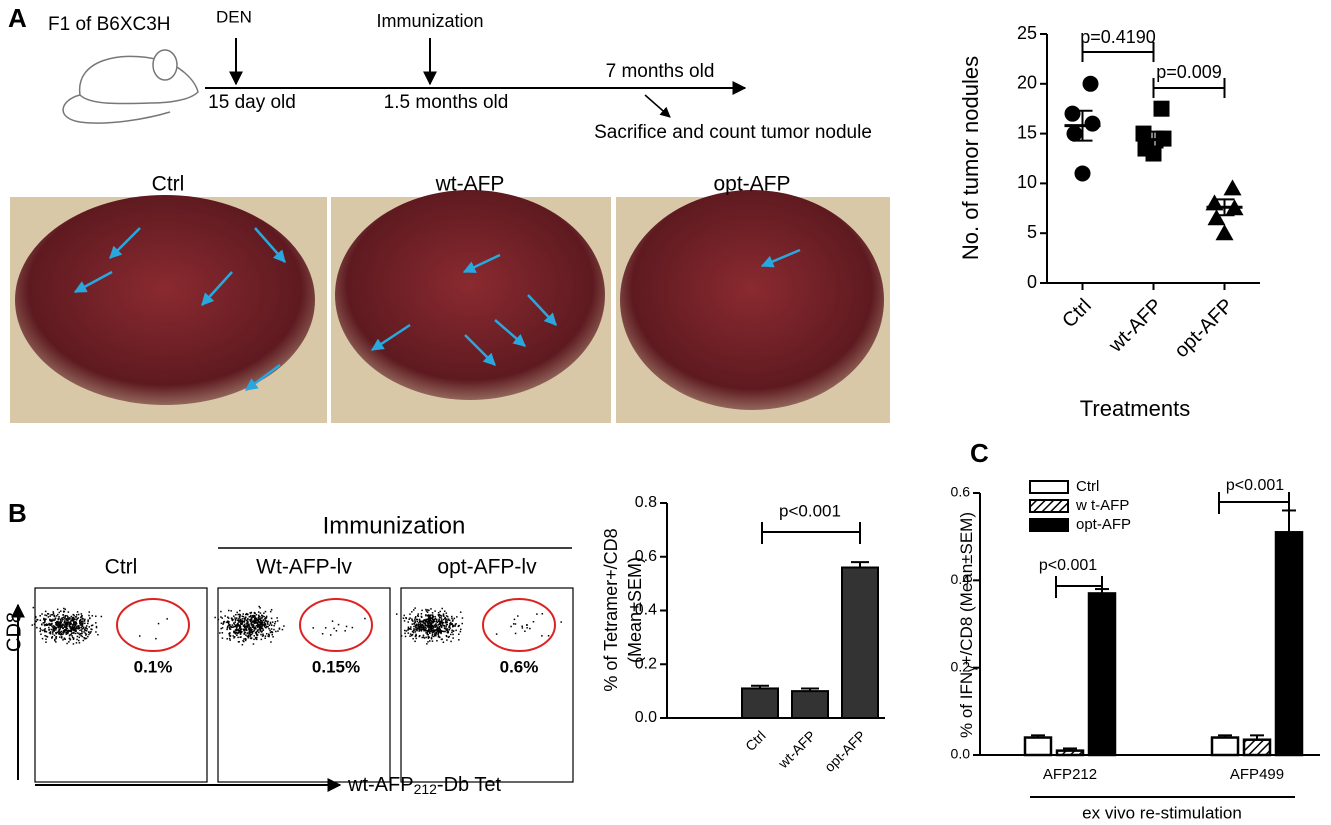 Image resolution: width=1331 pixels, height=825 pixels. I want to click on flow-label: opt-AFP-lv, so click(487, 567).